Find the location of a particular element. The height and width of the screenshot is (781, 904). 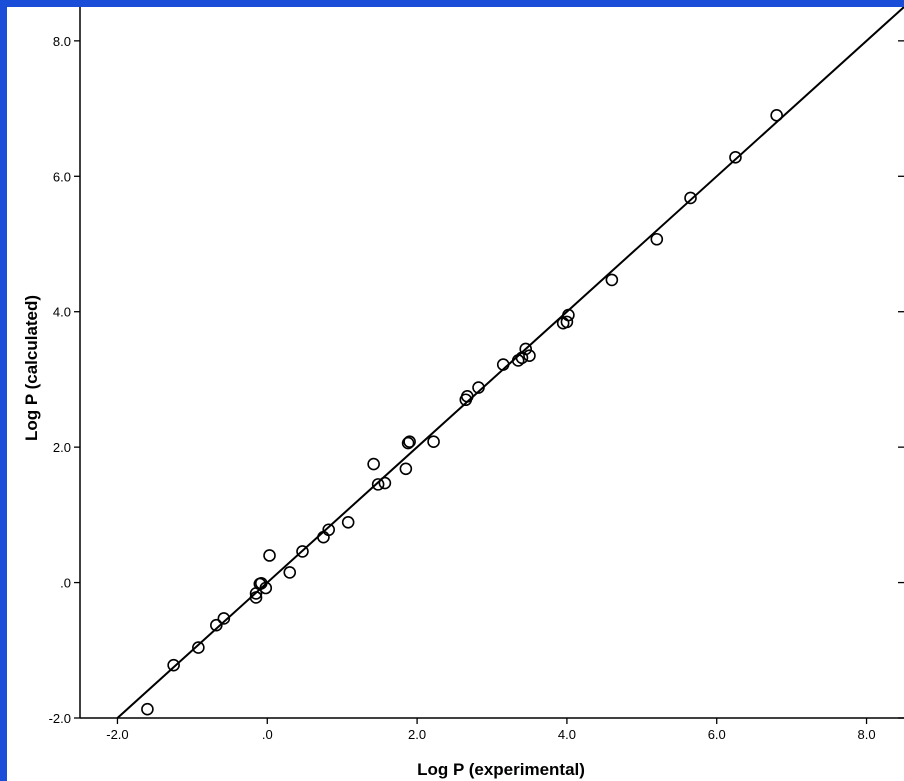

x-tick-label: 8.0 is located at coordinates (867, 734).